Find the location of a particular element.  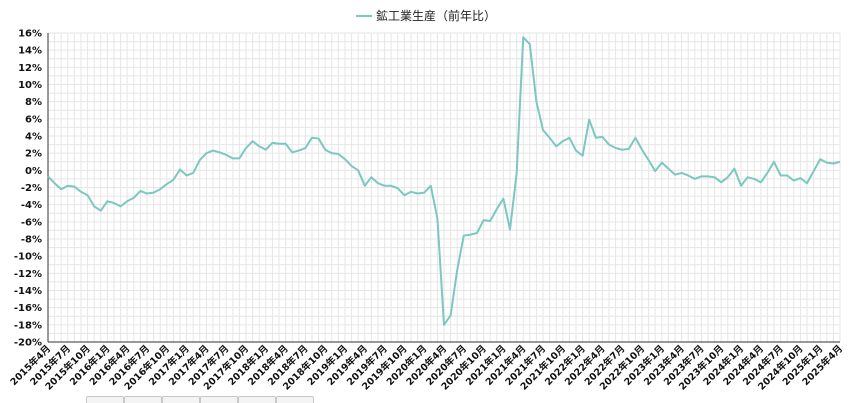

y-tick-label: -4% is located at coordinates (31, 205).